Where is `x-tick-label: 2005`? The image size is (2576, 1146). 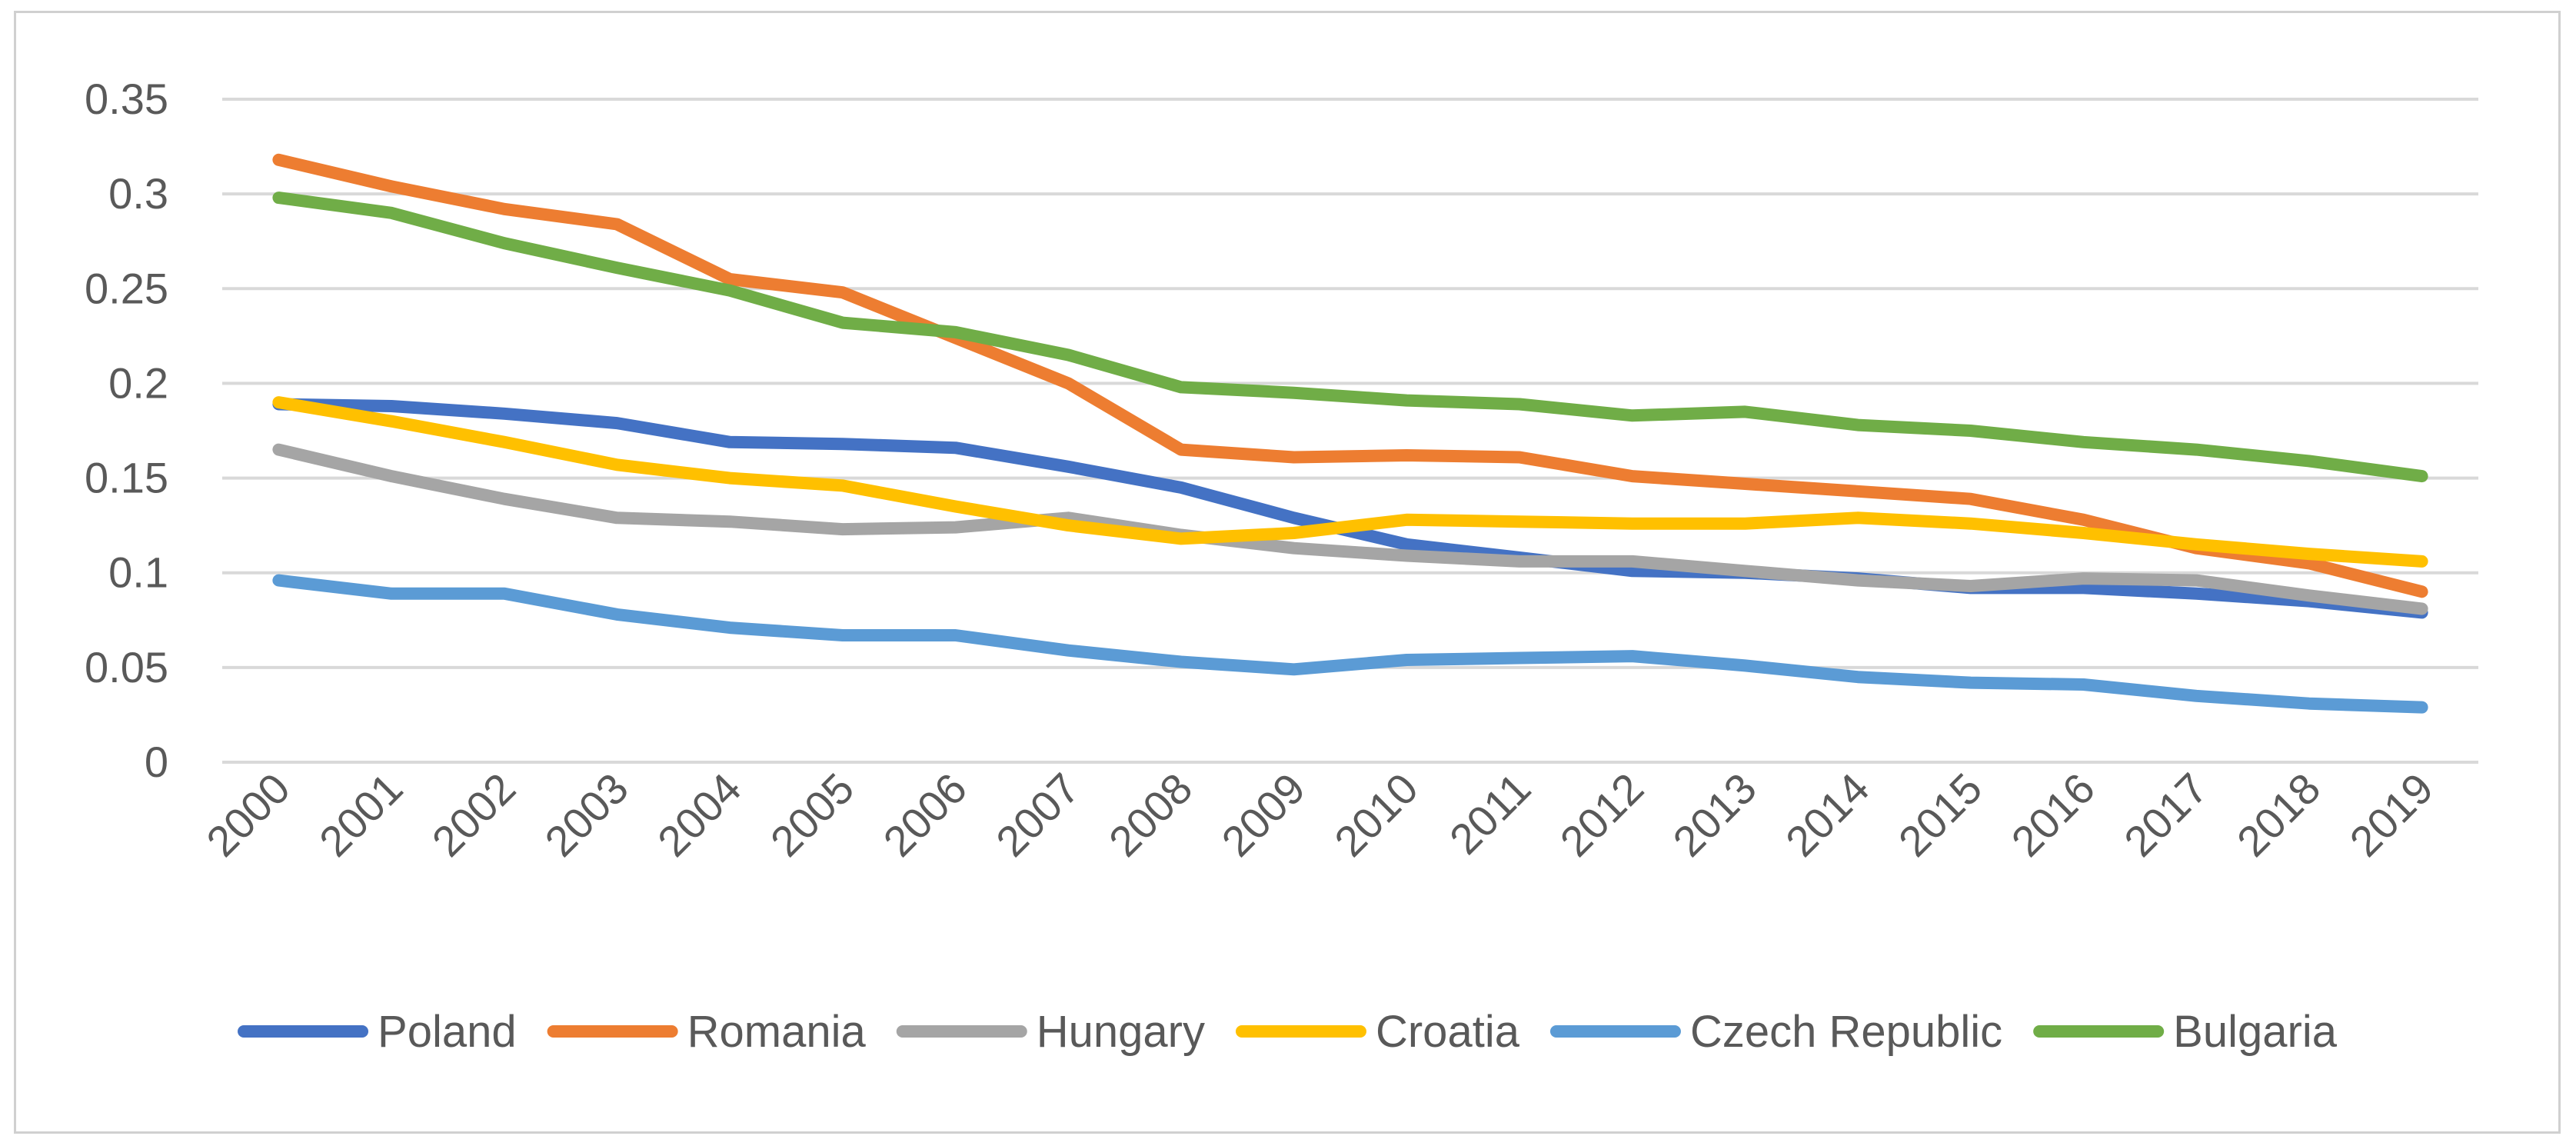
x-tick-label: 2005 is located at coordinates (812, 815).